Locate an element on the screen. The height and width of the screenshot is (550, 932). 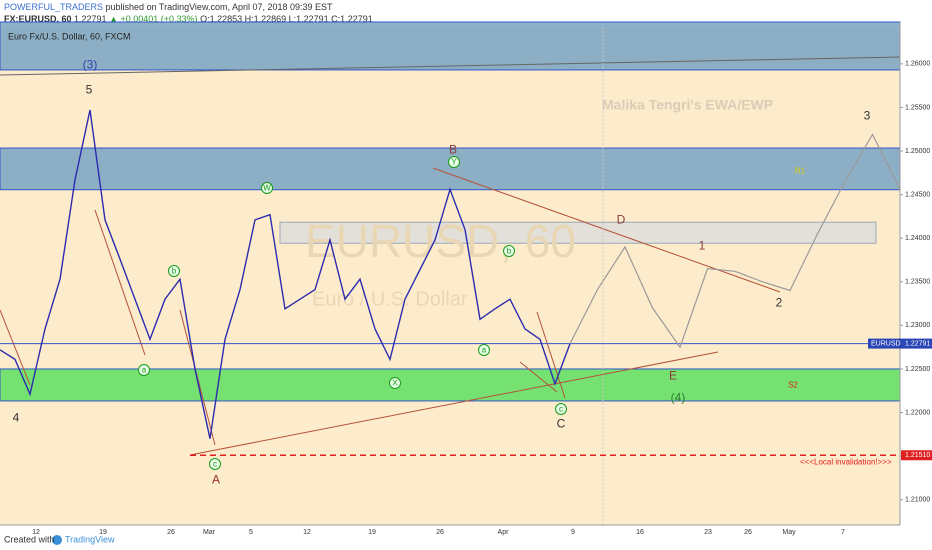
watermark-sub: Euro / U.S. Dollar is located at coordinates (390, 299).